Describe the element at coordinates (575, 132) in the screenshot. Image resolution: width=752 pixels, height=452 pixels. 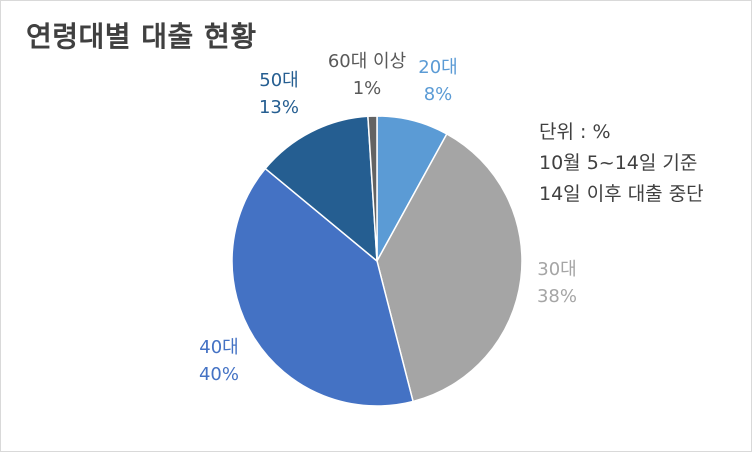
I see `note-unit: 단위 : %` at that location.